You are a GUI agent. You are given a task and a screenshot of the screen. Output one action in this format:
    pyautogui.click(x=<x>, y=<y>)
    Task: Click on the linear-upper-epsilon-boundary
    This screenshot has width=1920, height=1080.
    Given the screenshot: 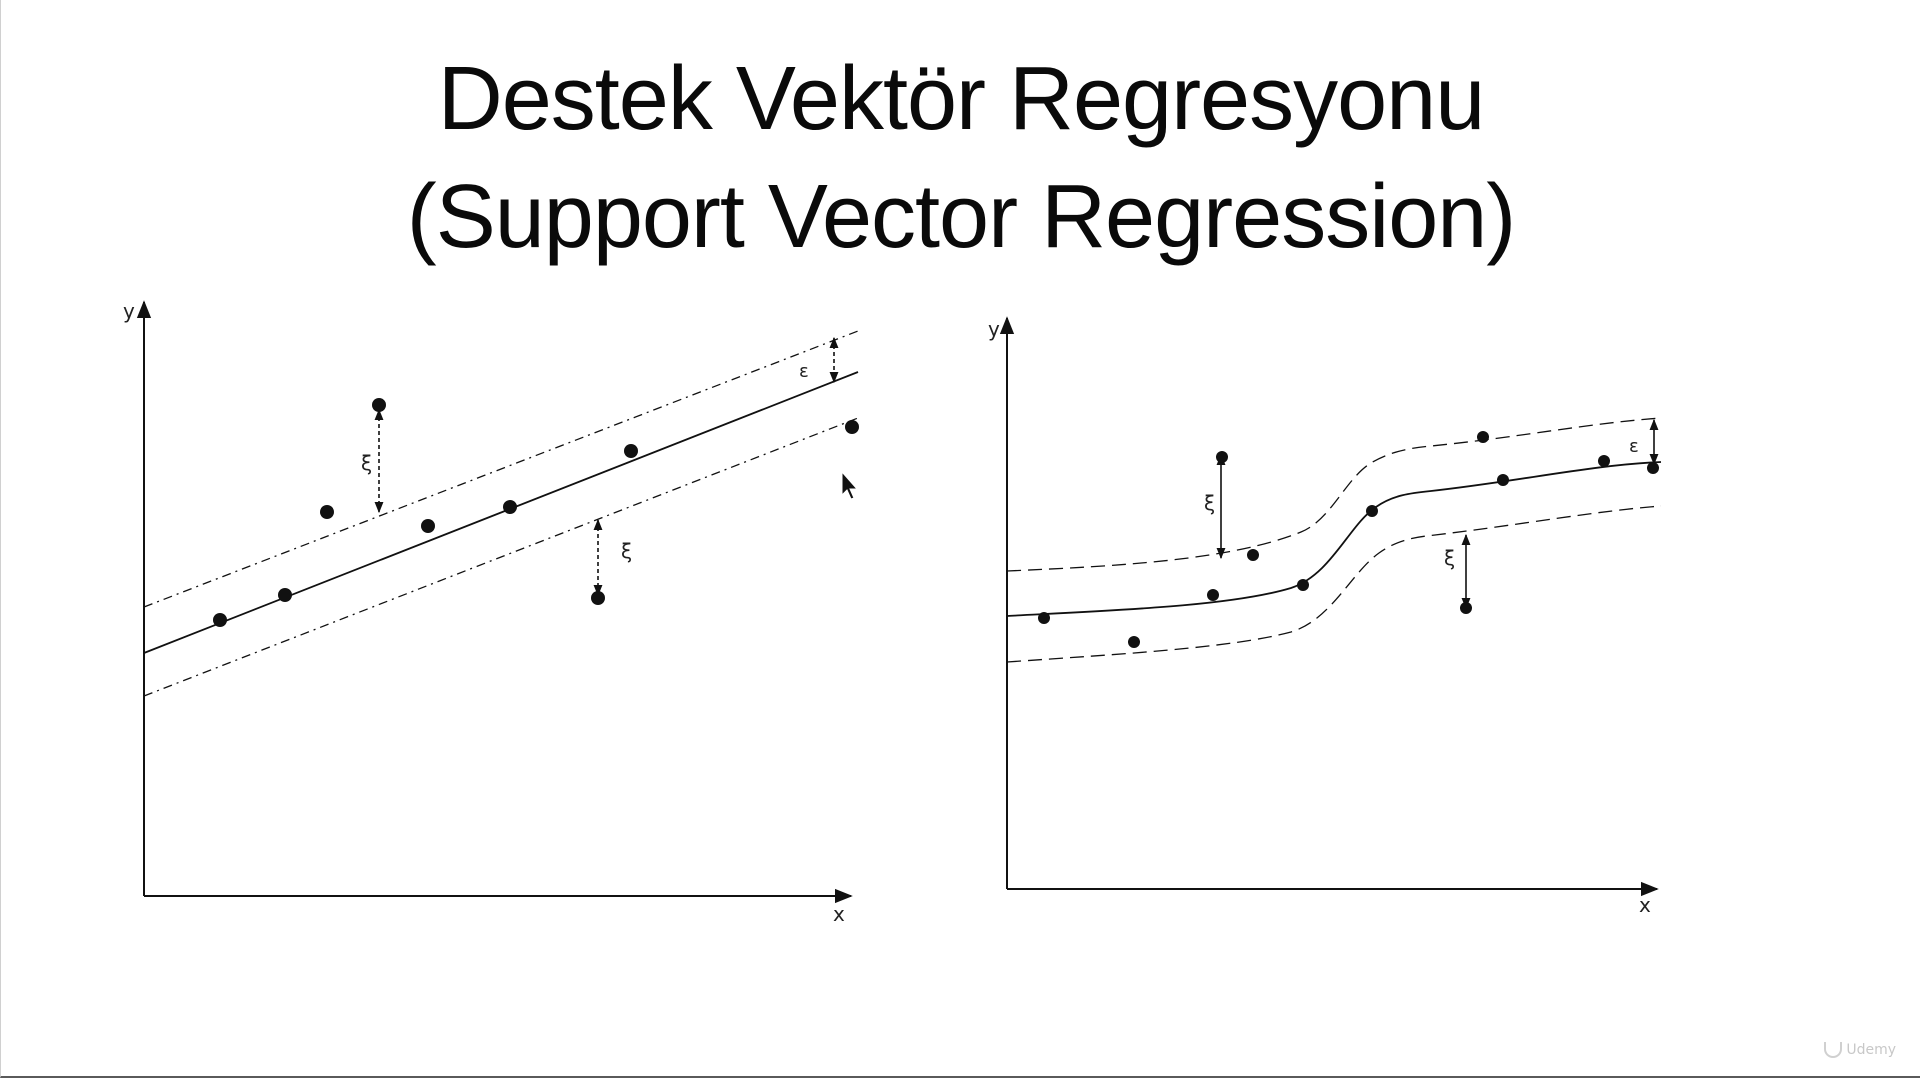 What is the action you would take?
    pyautogui.click(x=501, y=469)
    